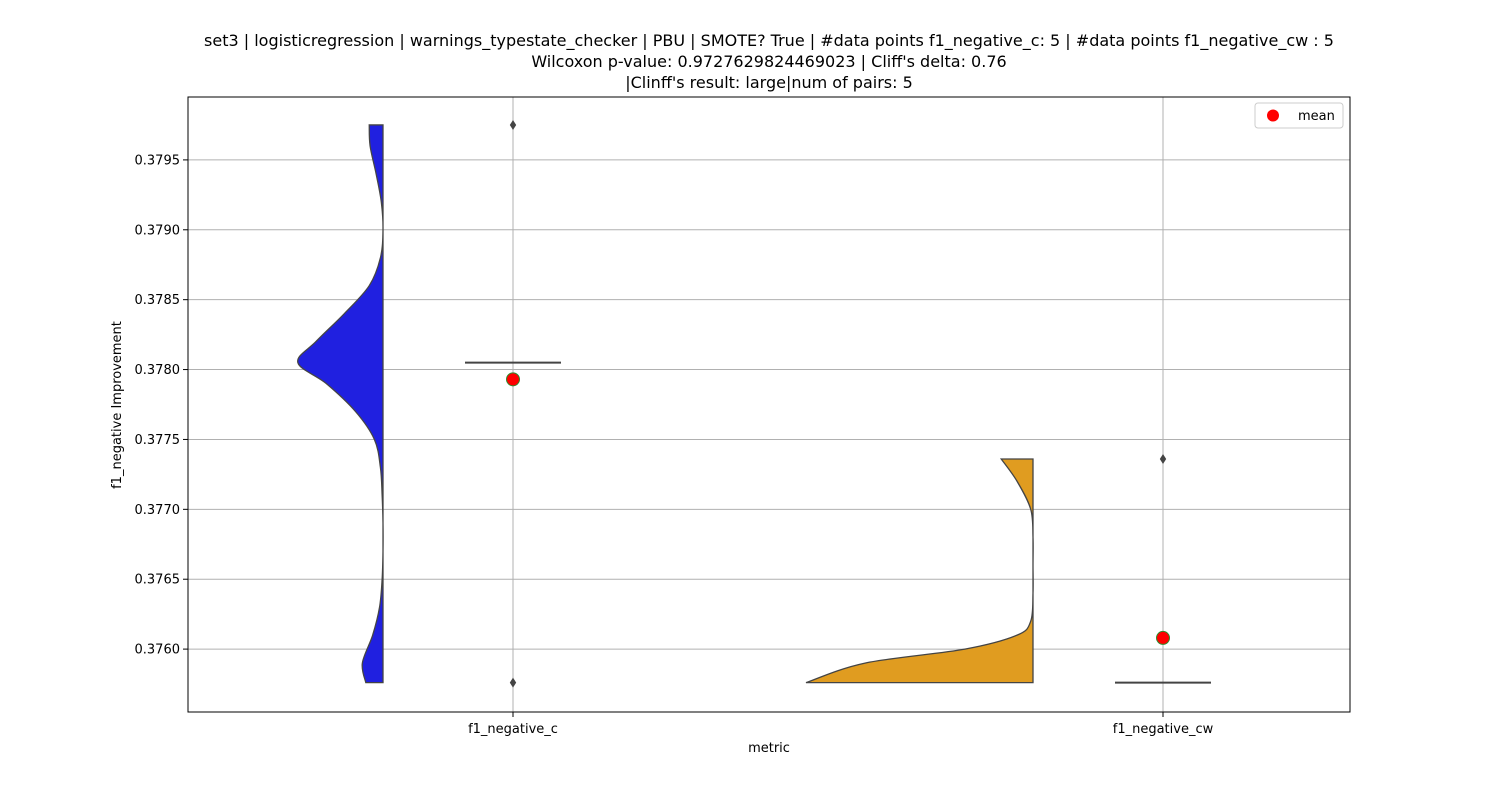 This screenshot has width=1500, height=800. I want to click on legend: mean, so click(1299, 115).